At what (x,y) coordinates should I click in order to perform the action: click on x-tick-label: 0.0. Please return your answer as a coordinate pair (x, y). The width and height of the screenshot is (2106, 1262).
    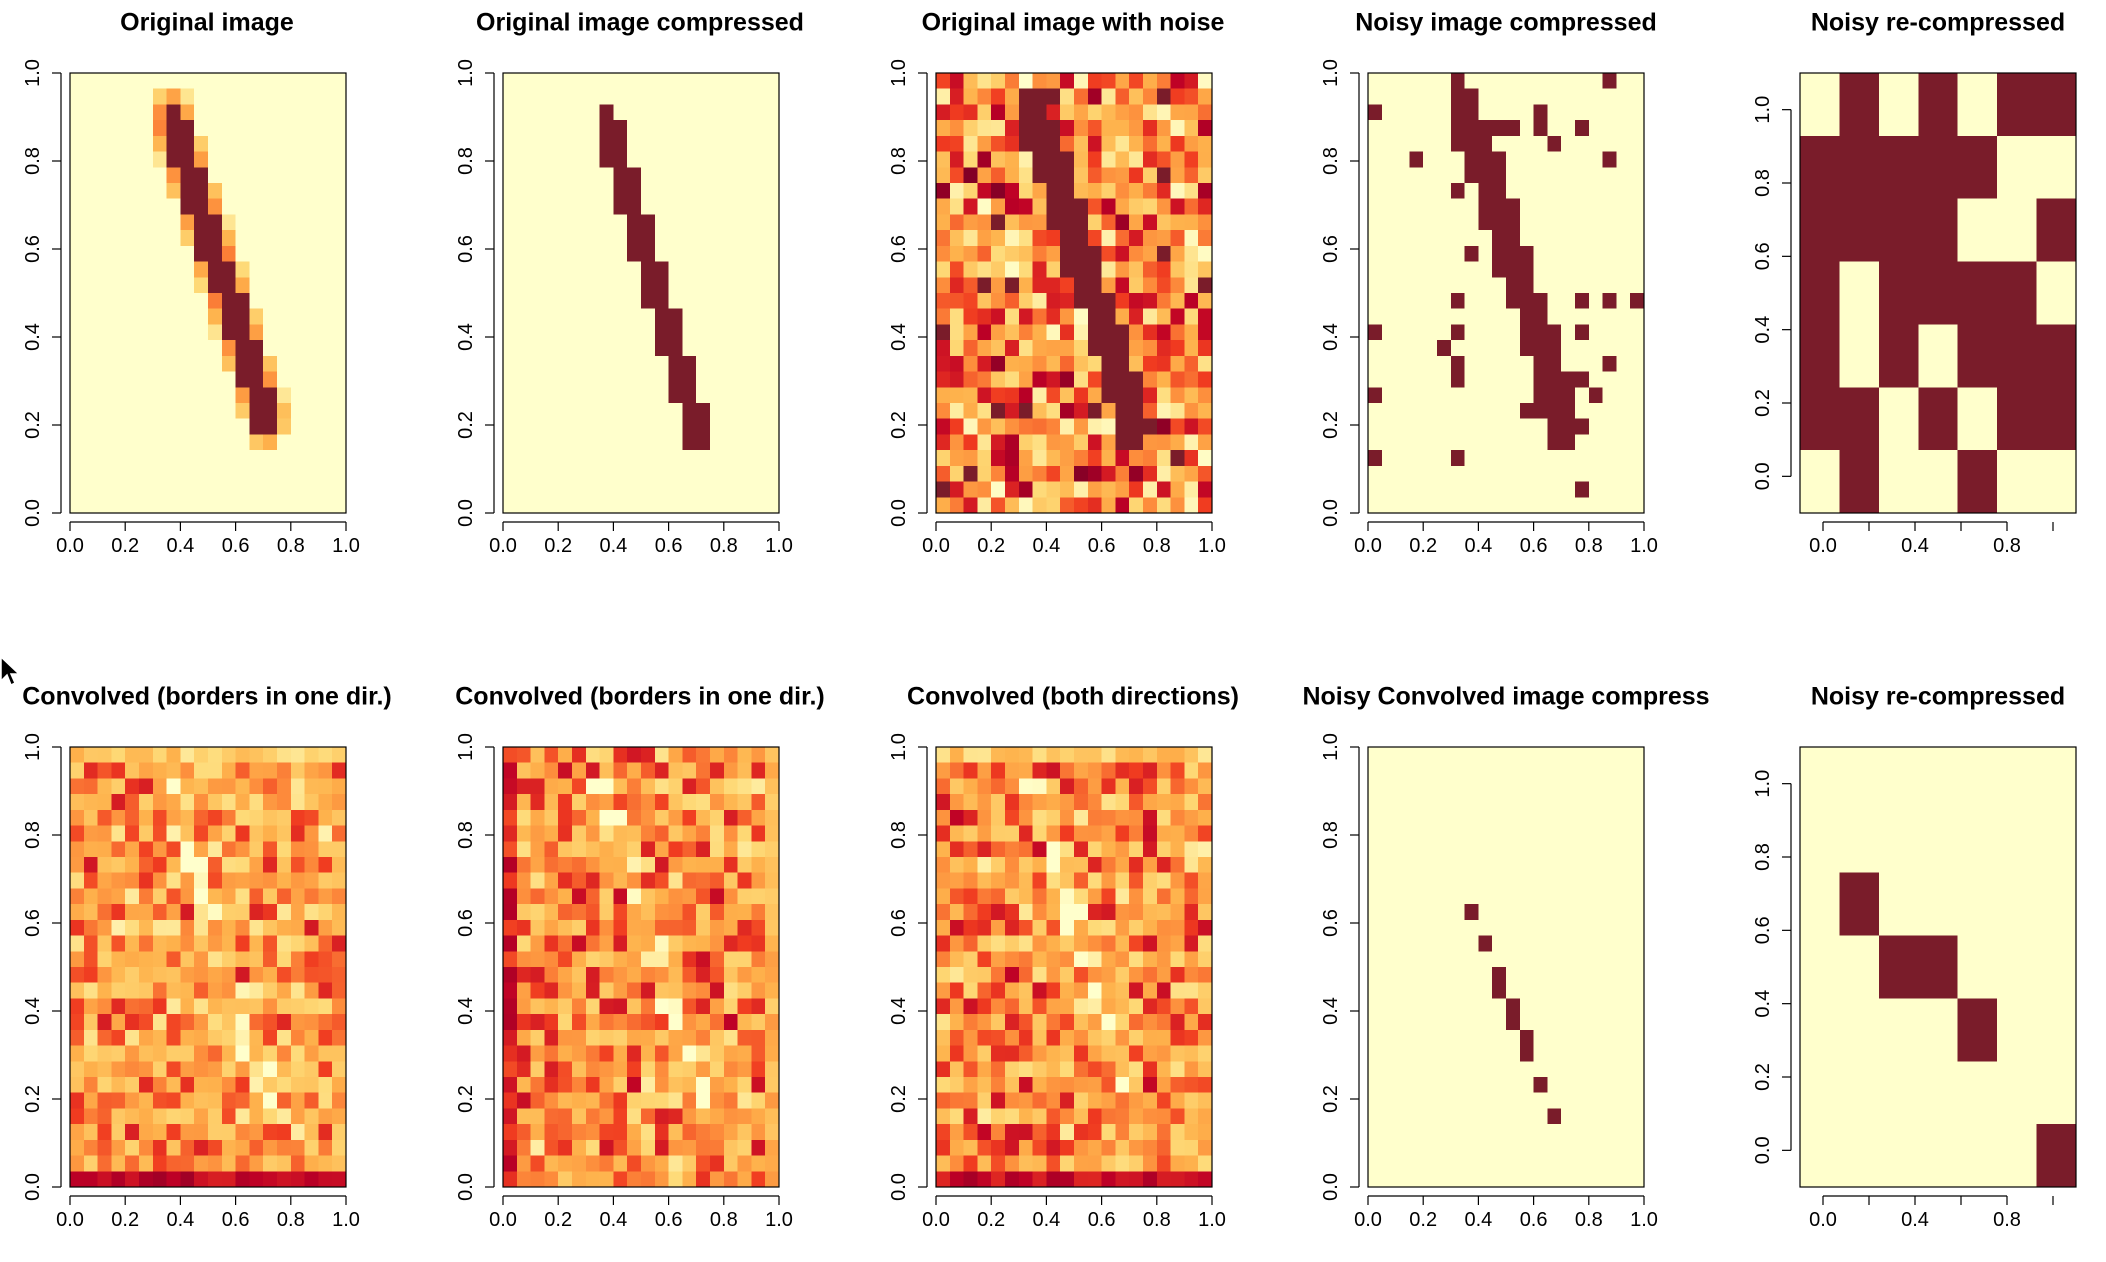
    Looking at the image, I should click on (503, 546).